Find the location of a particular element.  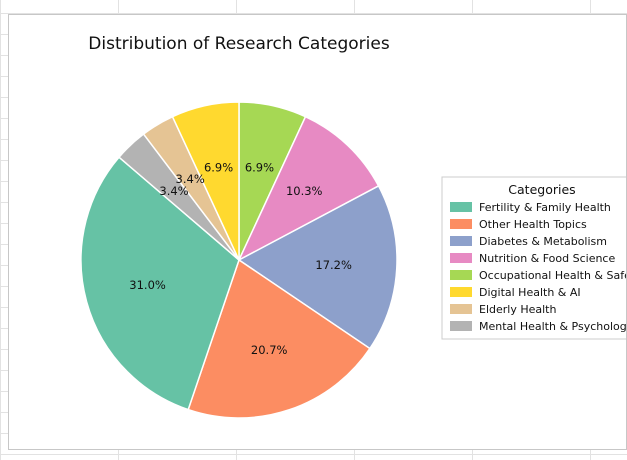

pie-slice-label: 10.3% is located at coordinates (304, 191).